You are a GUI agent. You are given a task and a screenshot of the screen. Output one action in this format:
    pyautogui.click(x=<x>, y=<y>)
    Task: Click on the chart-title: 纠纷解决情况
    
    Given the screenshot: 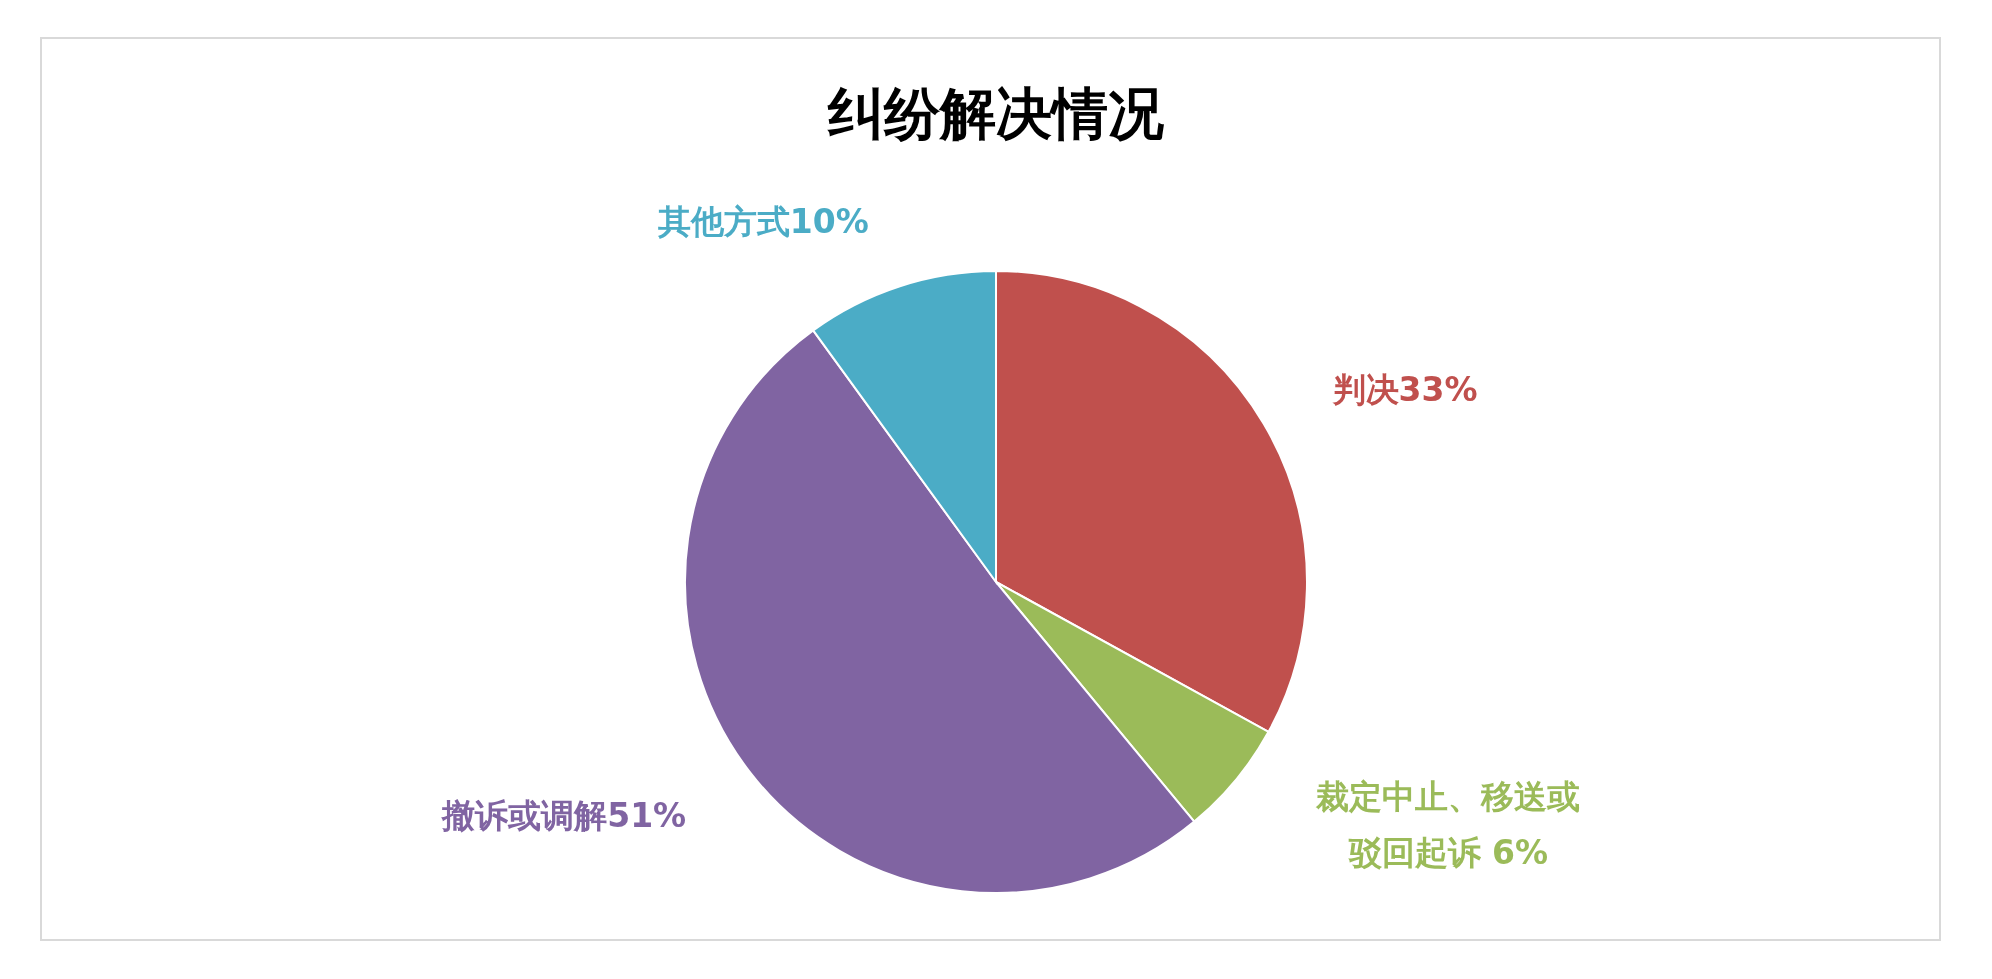 What is the action you would take?
    pyautogui.click(x=995, y=113)
    